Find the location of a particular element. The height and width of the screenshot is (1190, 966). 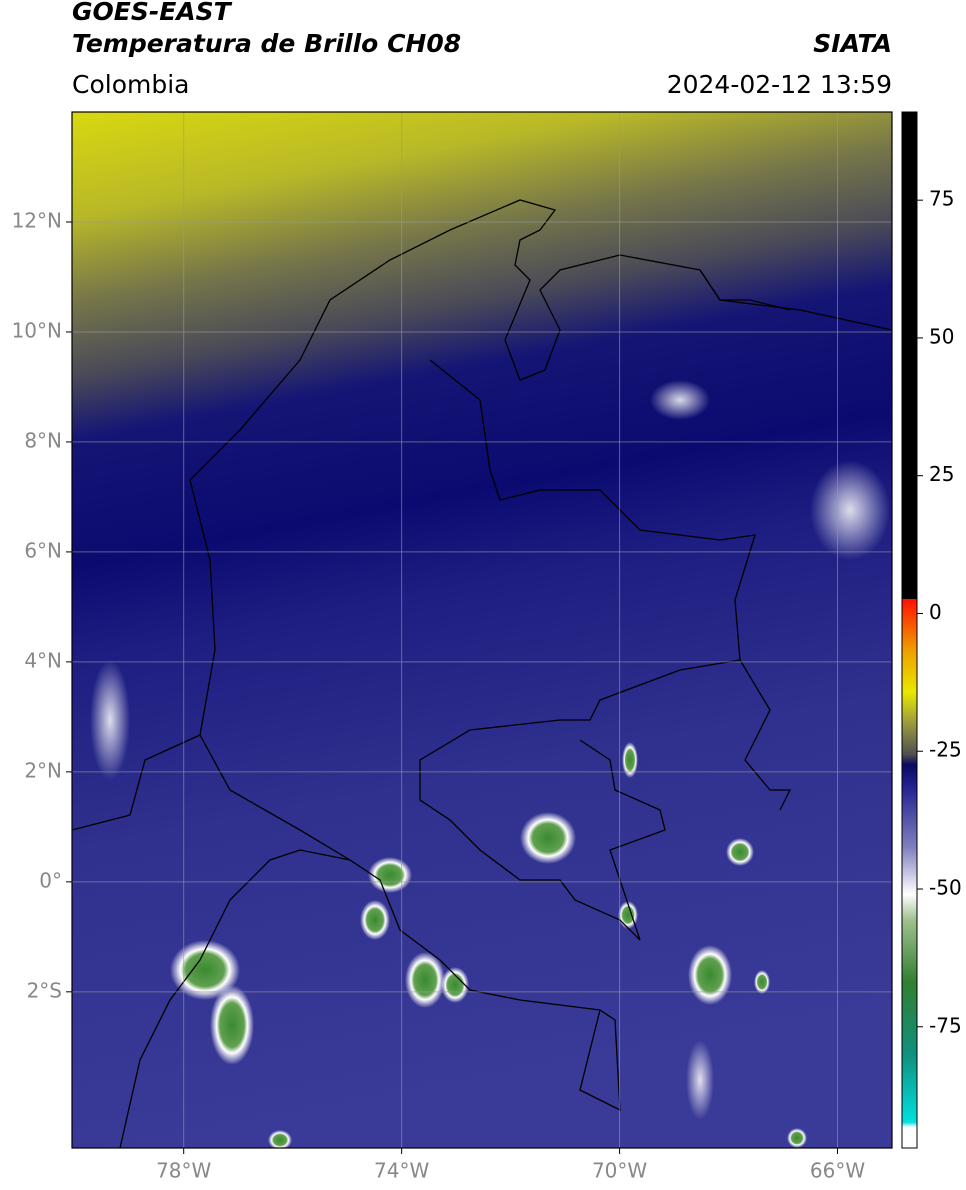

lon-tick-label: 70°W is located at coordinates (619, 1171).